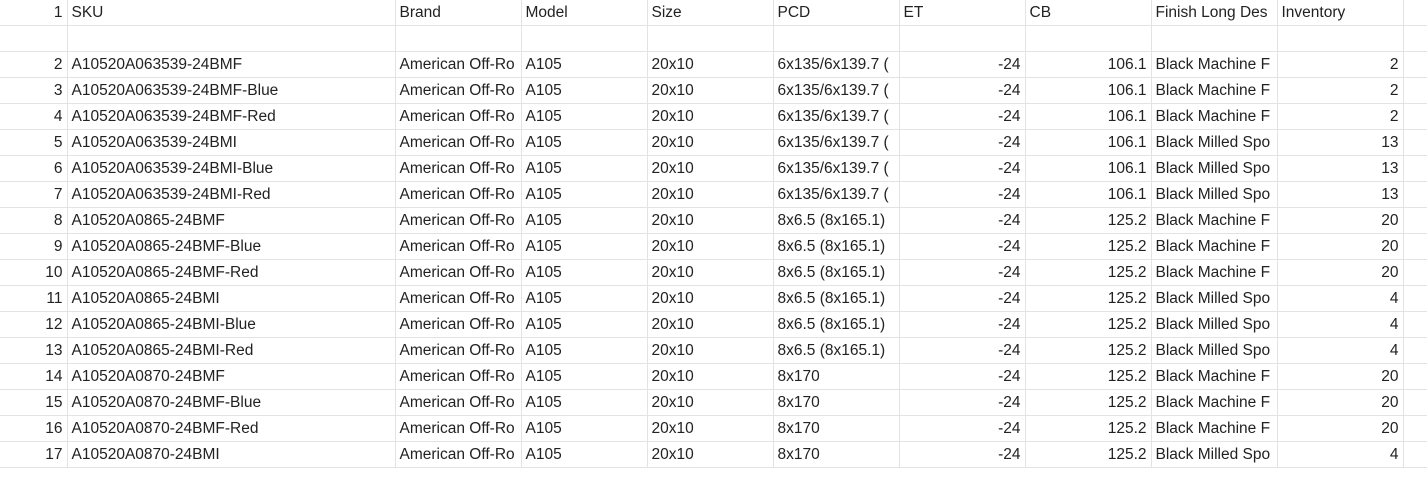  Describe the element at coordinates (836, 13) in the screenshot. I see `header-cell-pcd: PCD` at that location.